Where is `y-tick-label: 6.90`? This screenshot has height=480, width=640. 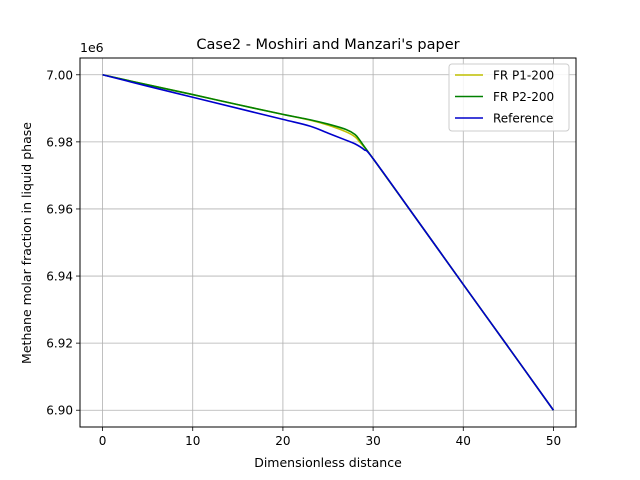 y-tick-label: 6.90 is located at coordinates (59, 411).